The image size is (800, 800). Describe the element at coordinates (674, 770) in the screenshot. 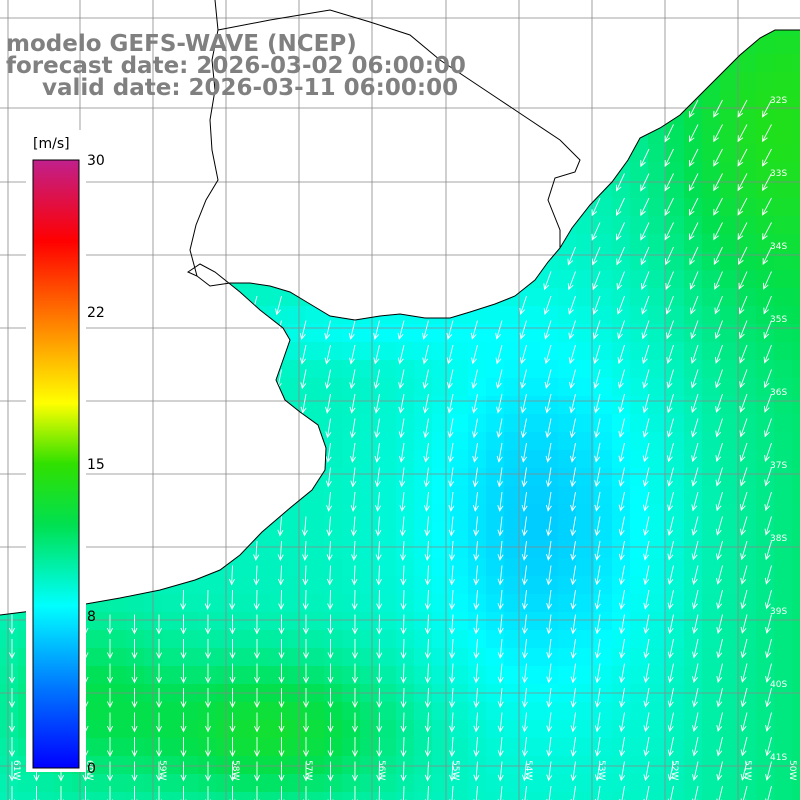

I see `longitude-label: 52W` at that location.